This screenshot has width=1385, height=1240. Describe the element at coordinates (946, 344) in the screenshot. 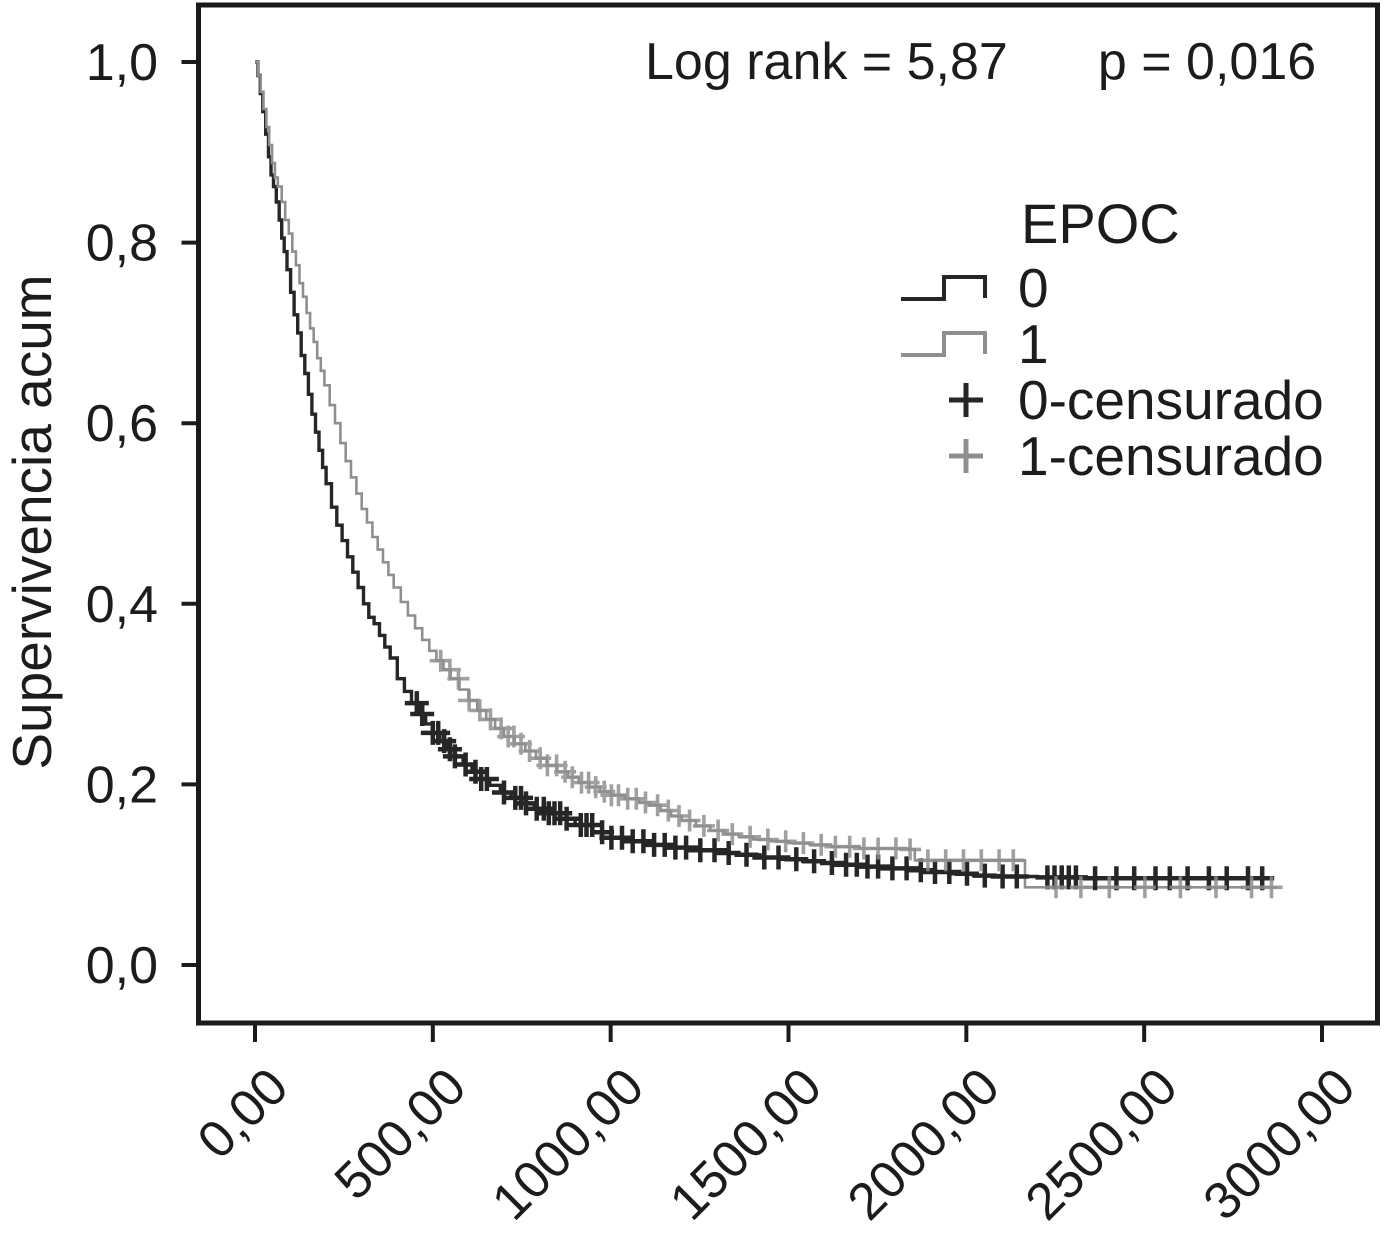

I see `step-line-icon-gray` at that location.